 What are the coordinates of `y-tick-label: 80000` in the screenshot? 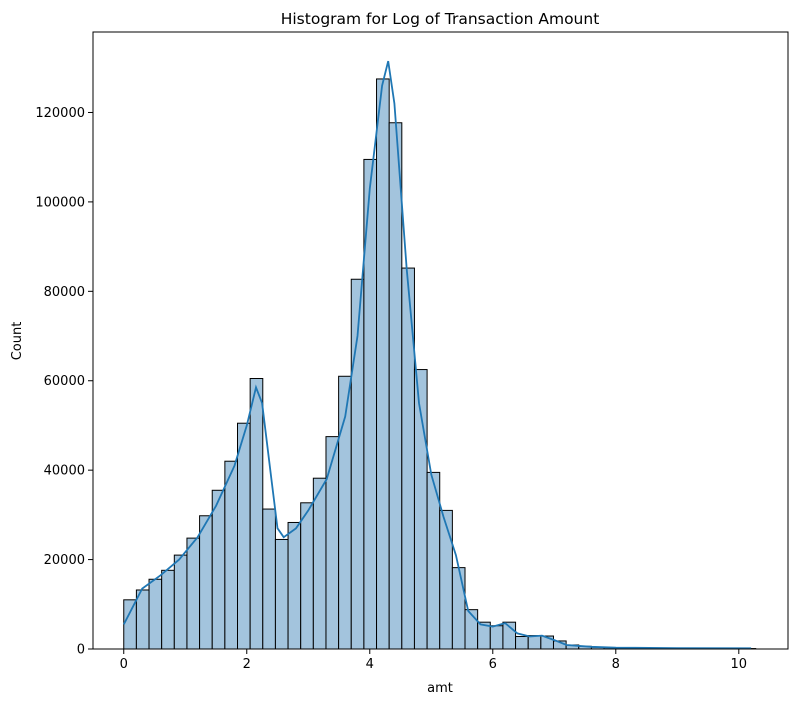 It's located at (64, 292).